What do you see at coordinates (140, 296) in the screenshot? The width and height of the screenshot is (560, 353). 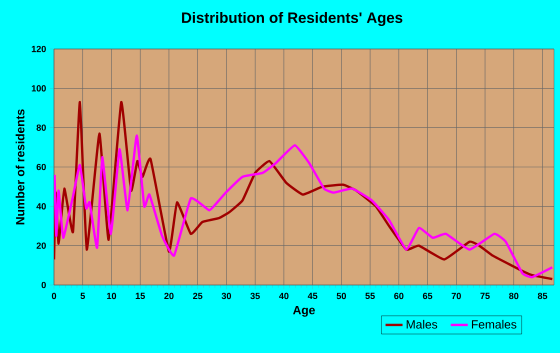 I see `x-tick-label: 15` at bounding box center [140, 296].